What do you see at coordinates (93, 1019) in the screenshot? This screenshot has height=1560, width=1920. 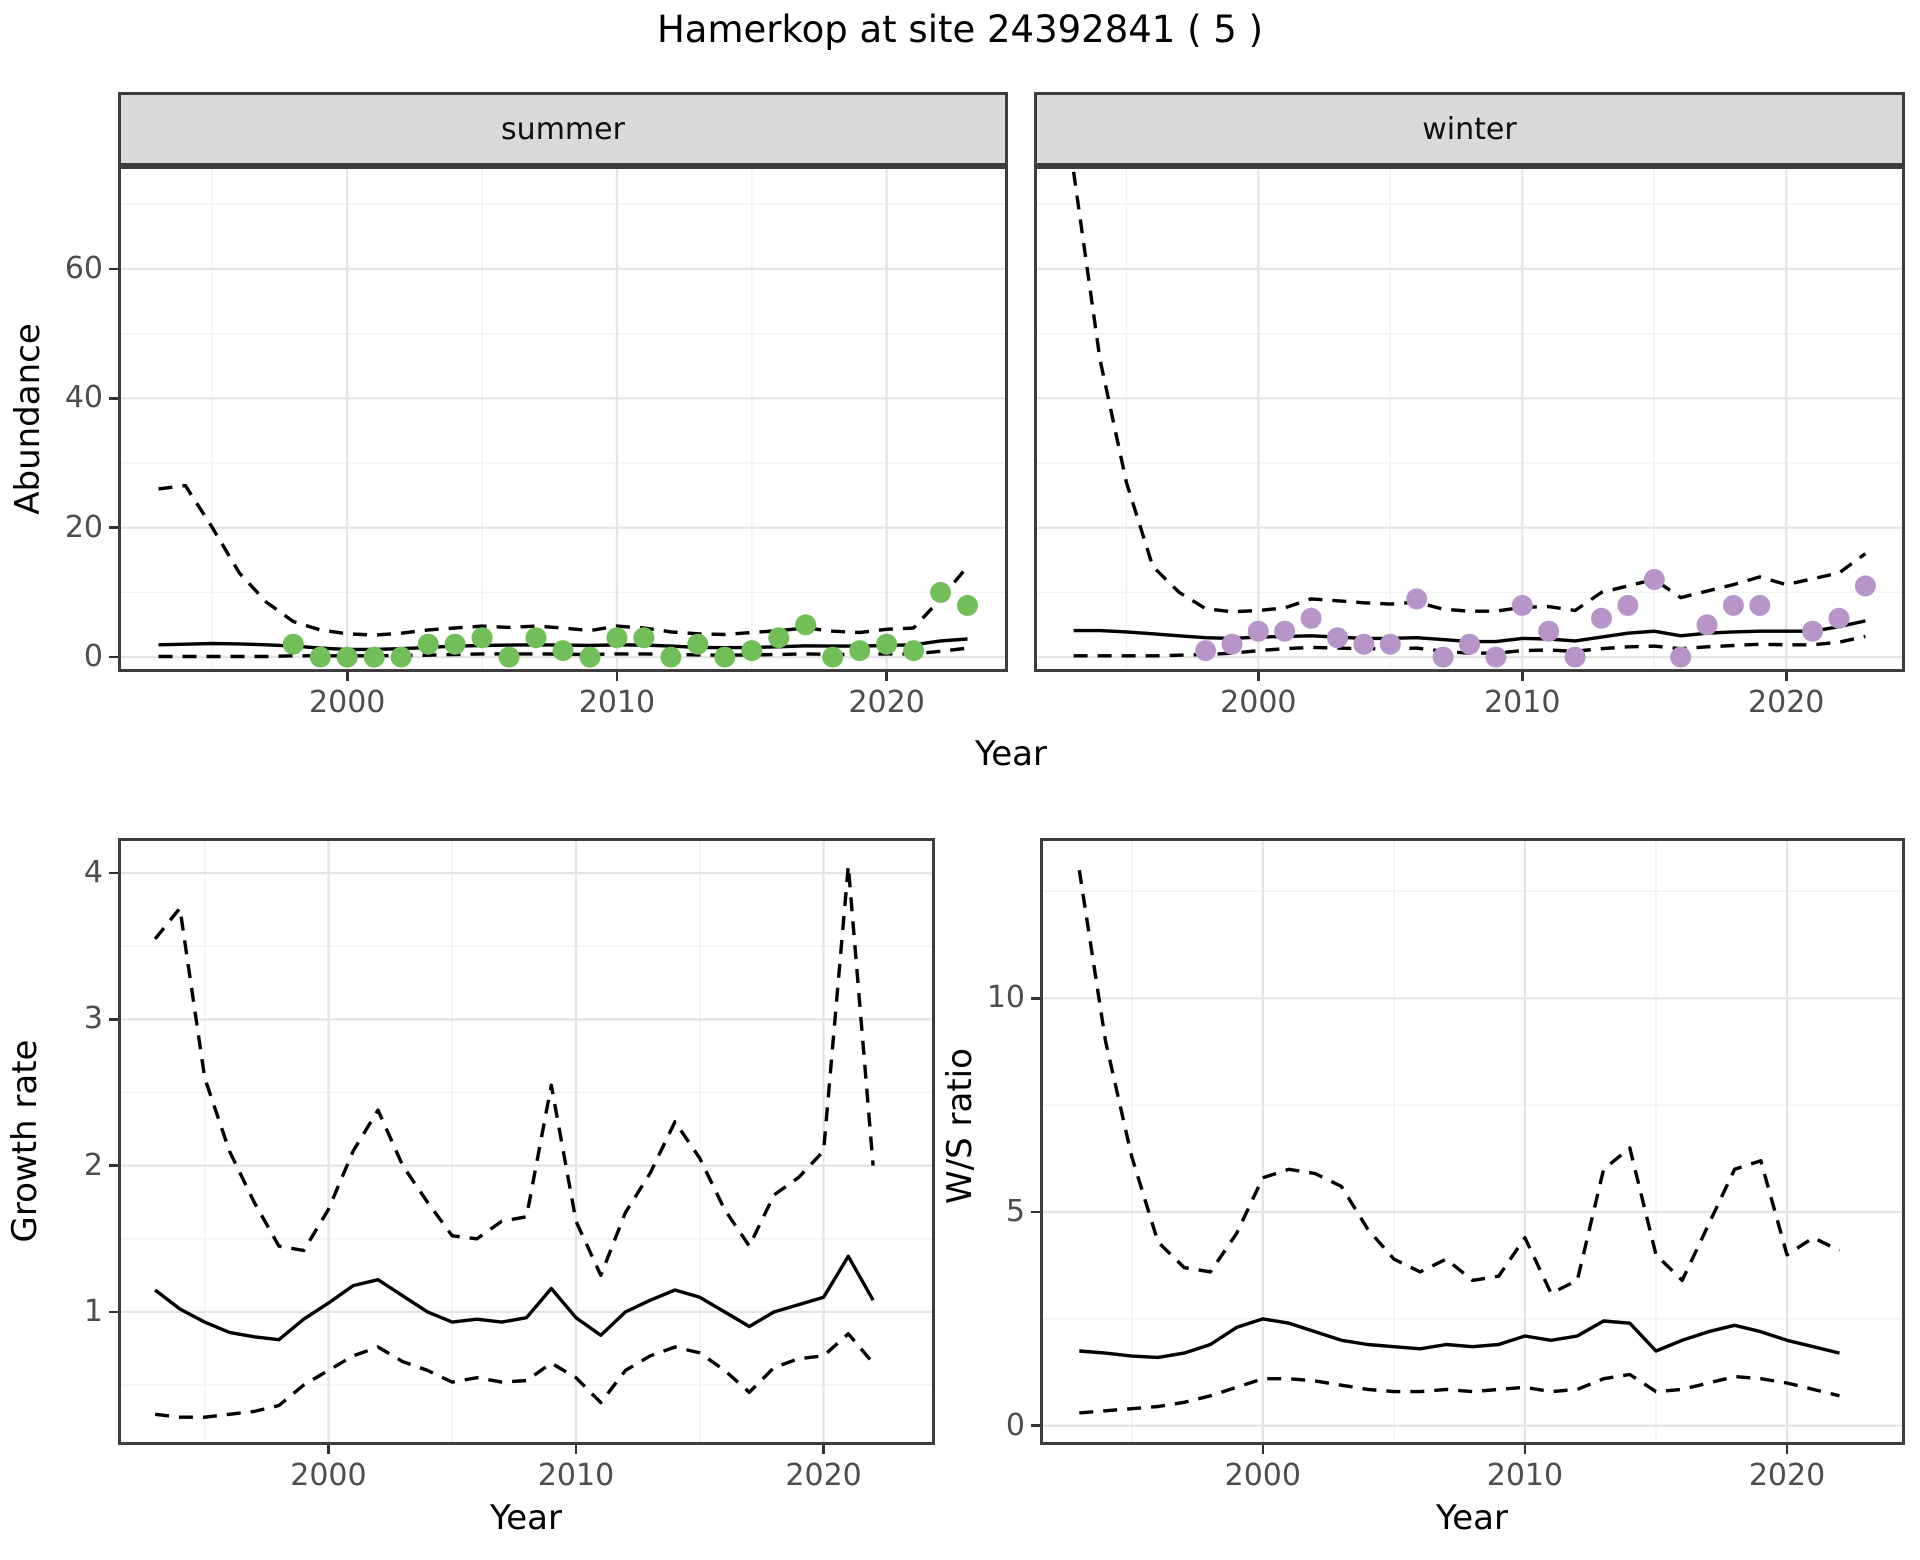 I see `y-tick-label: 3` at bounding box center [93, 1019].